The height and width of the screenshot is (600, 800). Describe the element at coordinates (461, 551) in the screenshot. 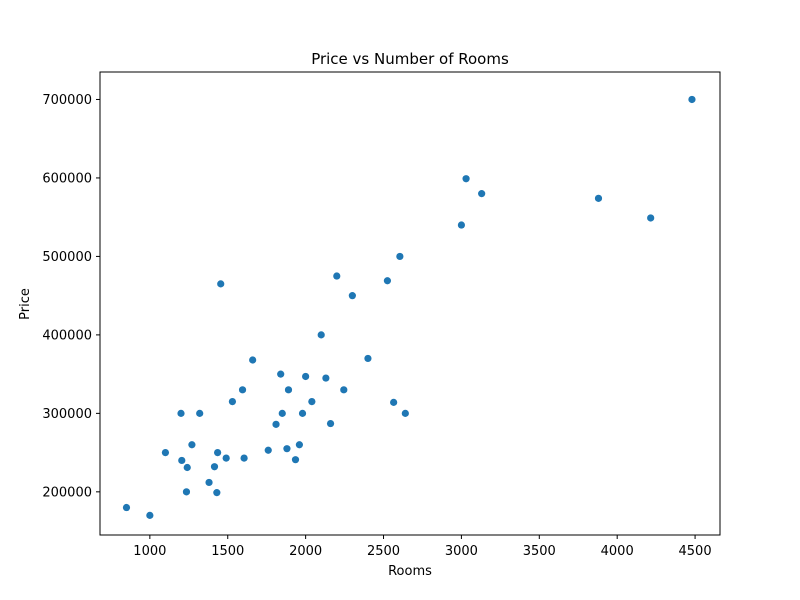

I see `x-tick-label: 3000` at that location.